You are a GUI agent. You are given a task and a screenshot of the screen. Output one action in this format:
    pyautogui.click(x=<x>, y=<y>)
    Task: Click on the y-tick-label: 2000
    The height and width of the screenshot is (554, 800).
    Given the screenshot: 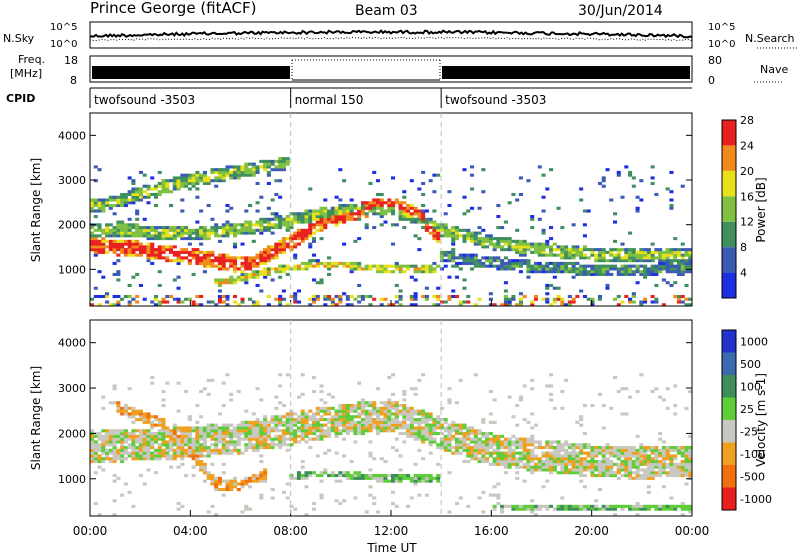 What is the action you would take?
    pyautogui.click(x=72, y=433)
    